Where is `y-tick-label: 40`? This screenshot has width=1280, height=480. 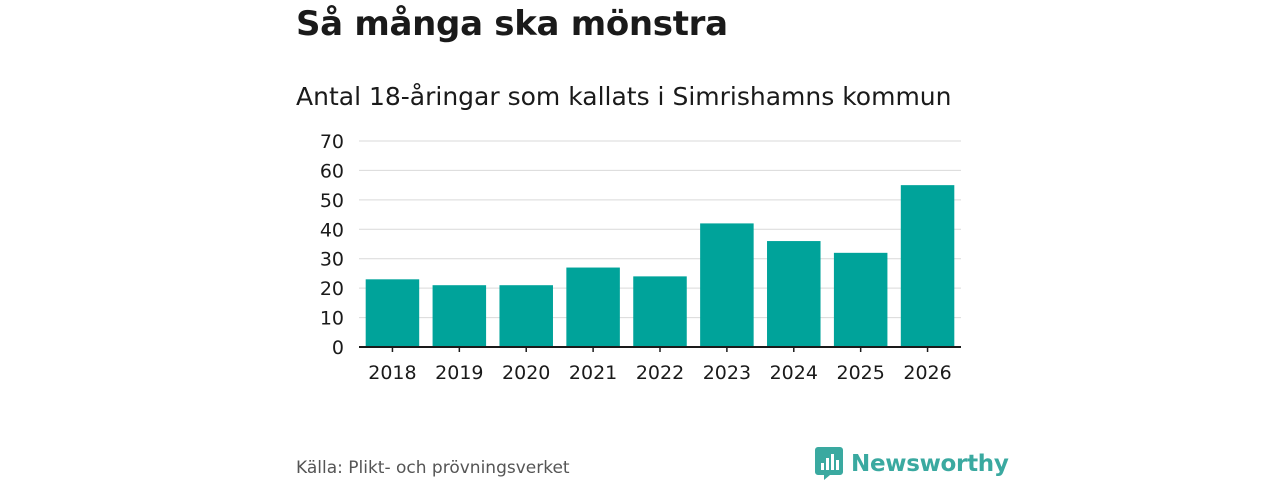 y-tick-label: 40 is located at coordinates (332, 230).